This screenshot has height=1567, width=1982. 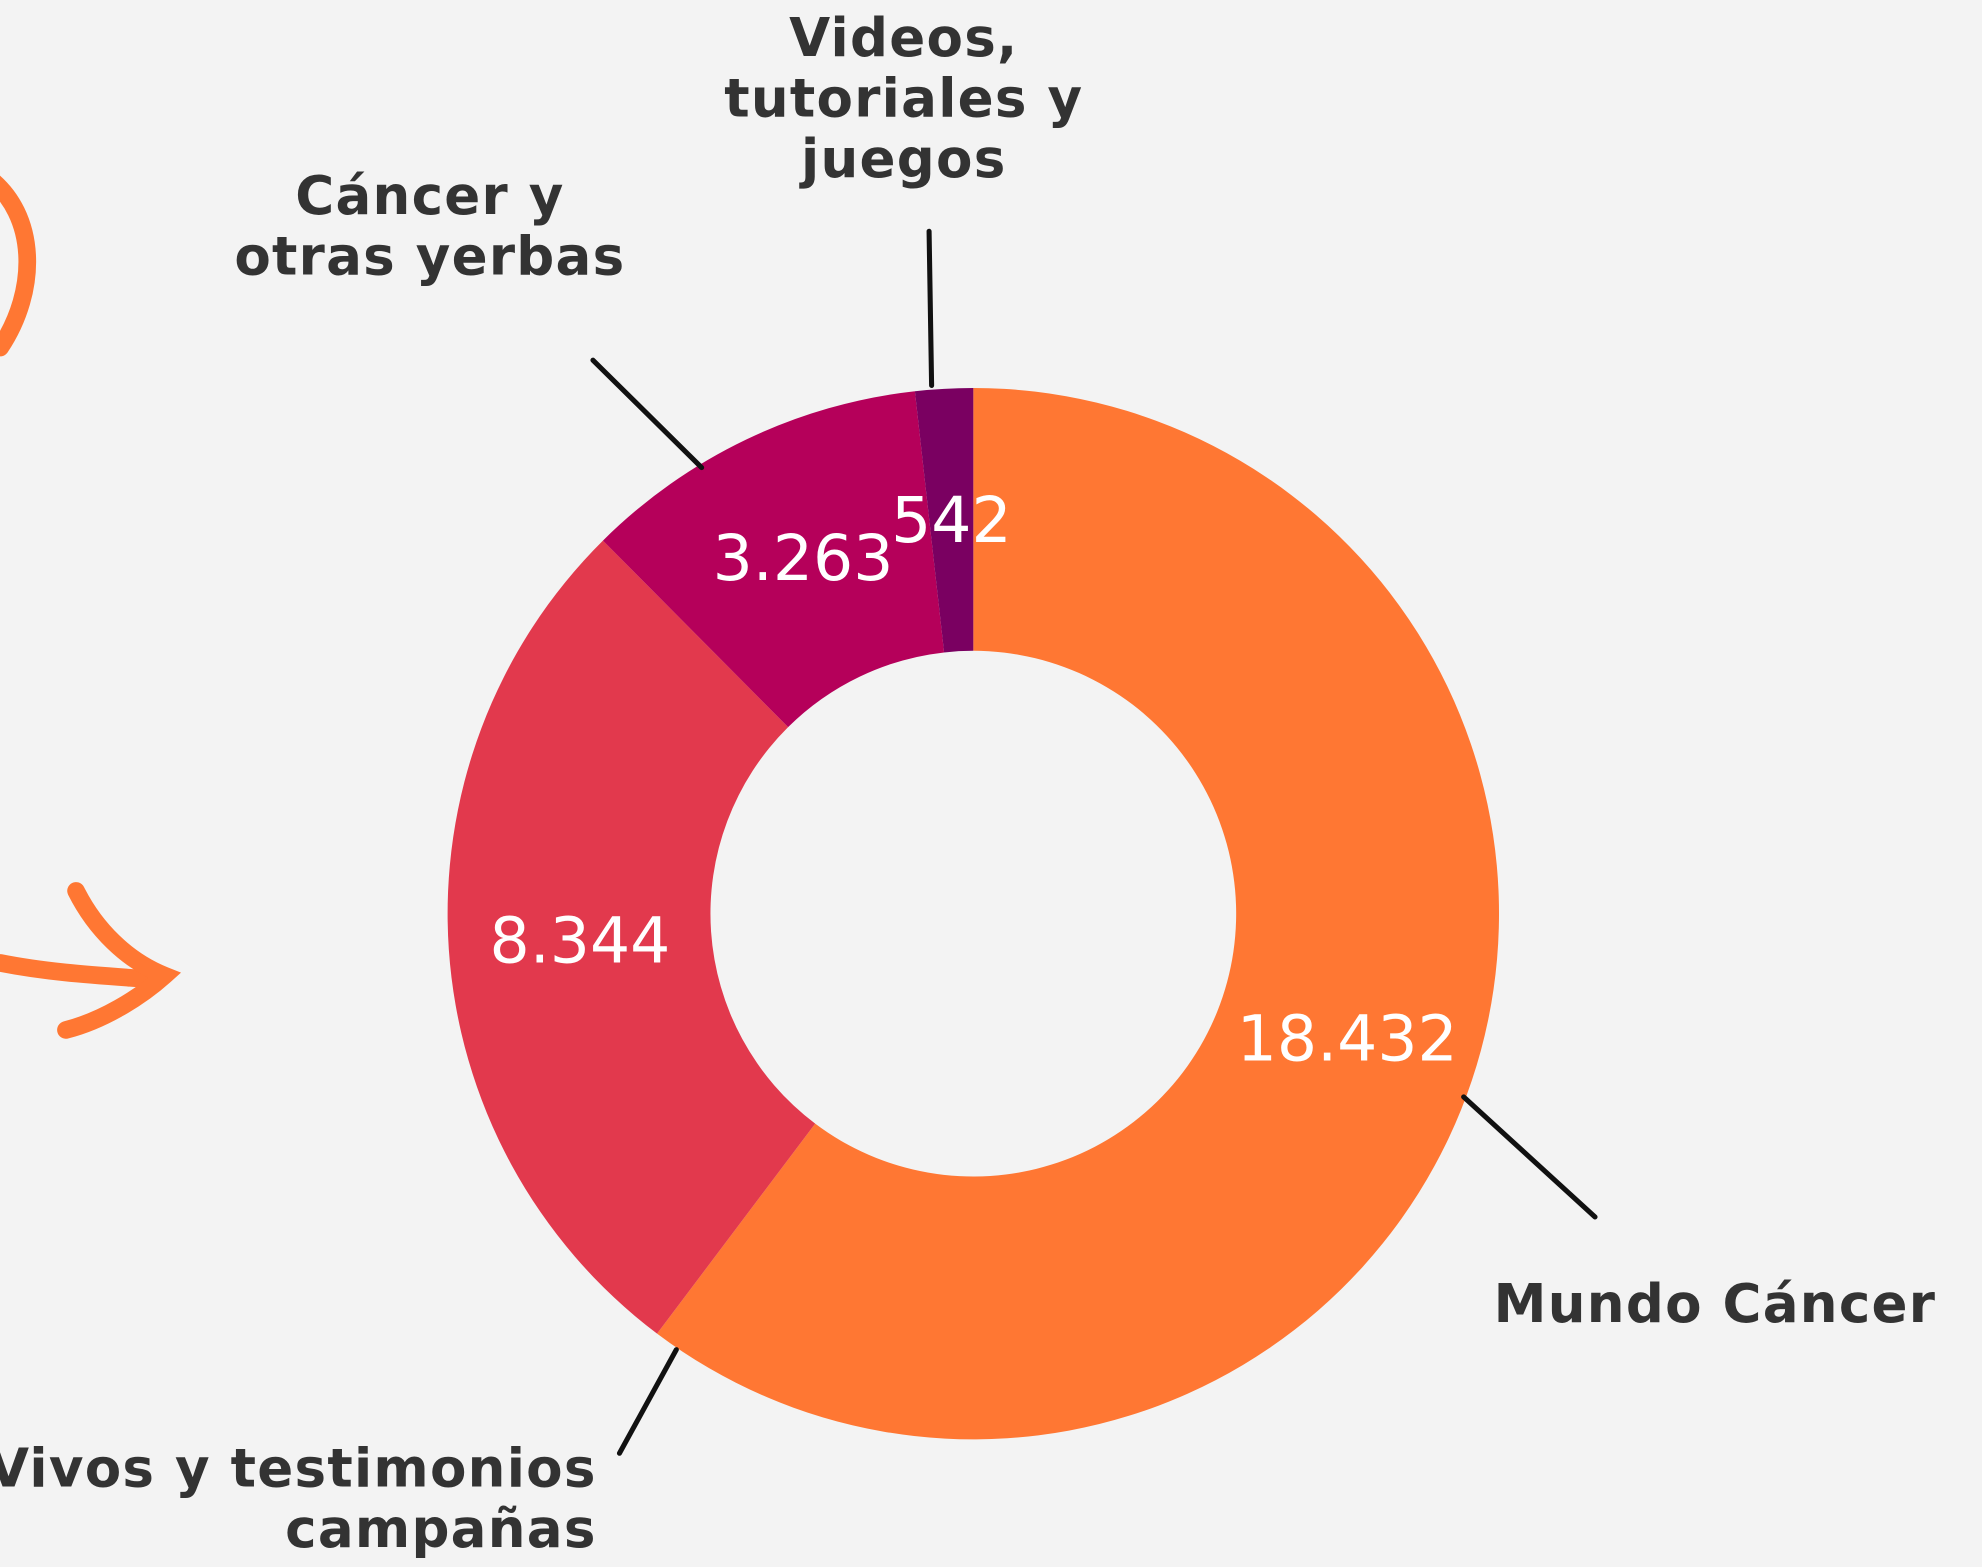 I want to click on value-label: 542, so click(x=951, y=520).